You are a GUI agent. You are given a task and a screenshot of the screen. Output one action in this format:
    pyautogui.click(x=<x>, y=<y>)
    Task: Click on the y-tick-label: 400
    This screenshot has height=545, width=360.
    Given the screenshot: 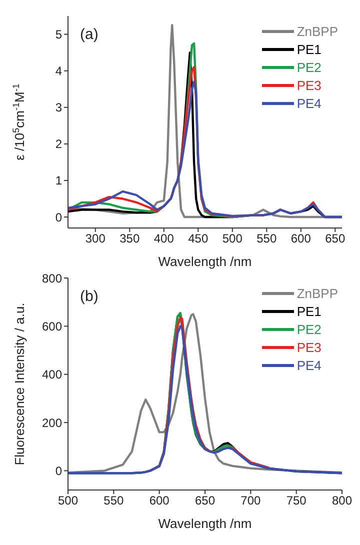 What is the action you would take?
    pyautogui.click(x=52, y=375)
    